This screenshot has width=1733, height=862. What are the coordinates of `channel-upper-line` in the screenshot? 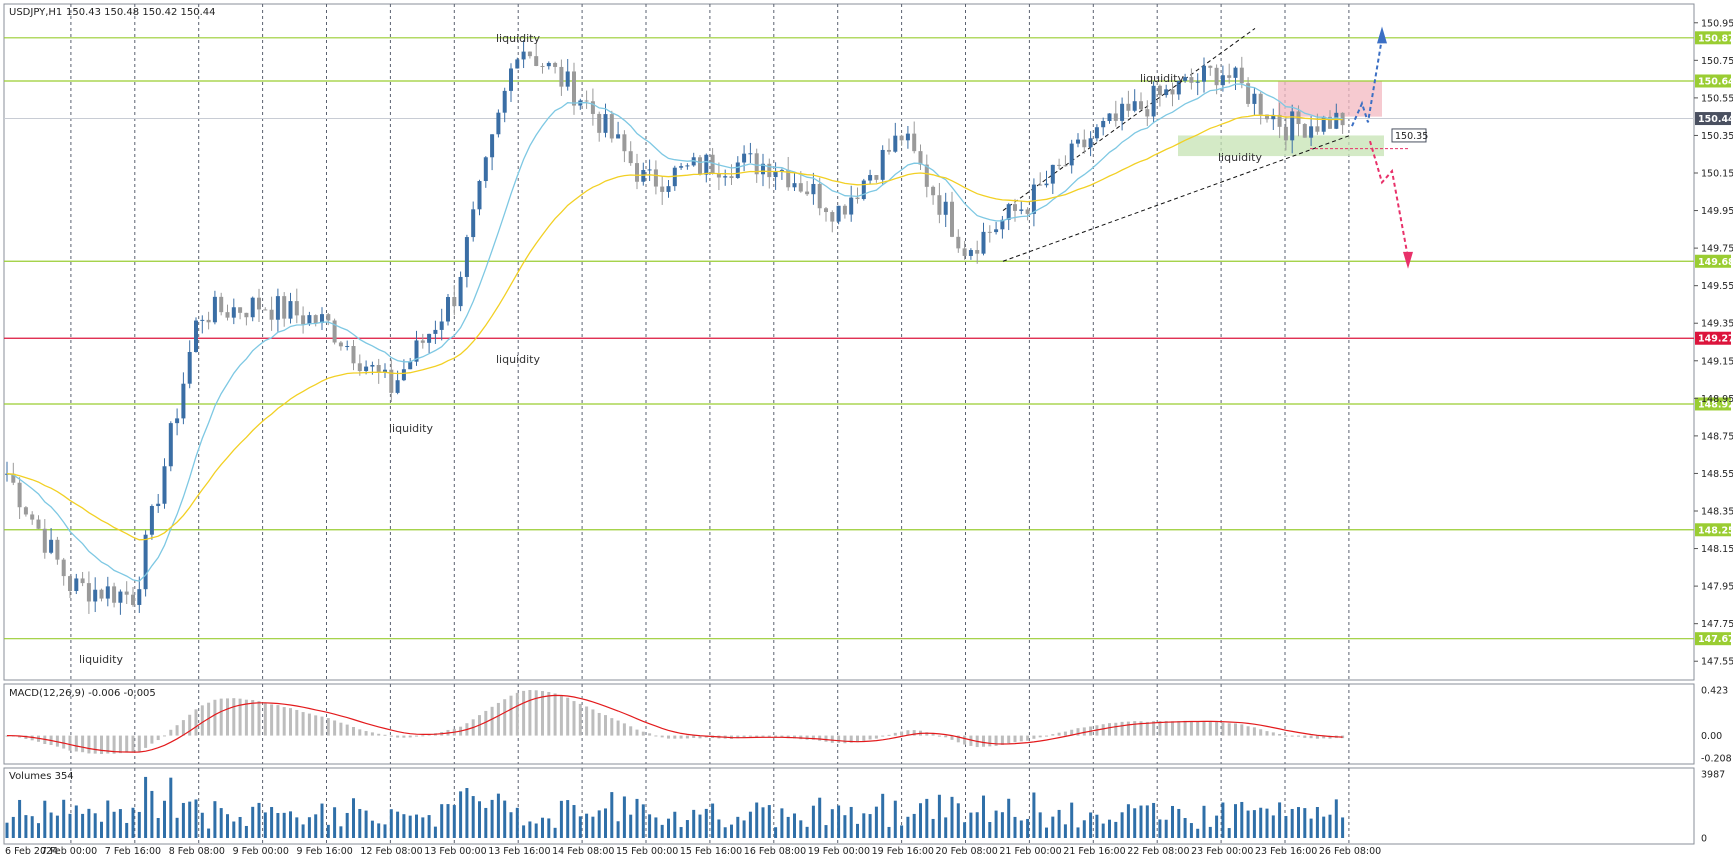 It's located at (1129, 119).